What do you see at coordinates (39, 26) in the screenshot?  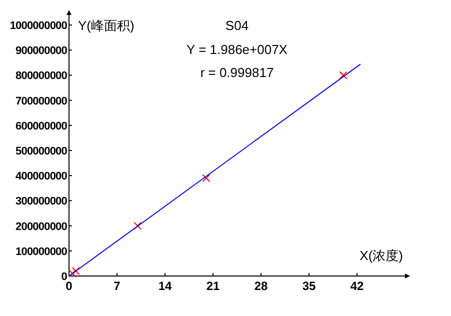 I see `y-tick-label: 1000000000` at bounding box center [39, 26].